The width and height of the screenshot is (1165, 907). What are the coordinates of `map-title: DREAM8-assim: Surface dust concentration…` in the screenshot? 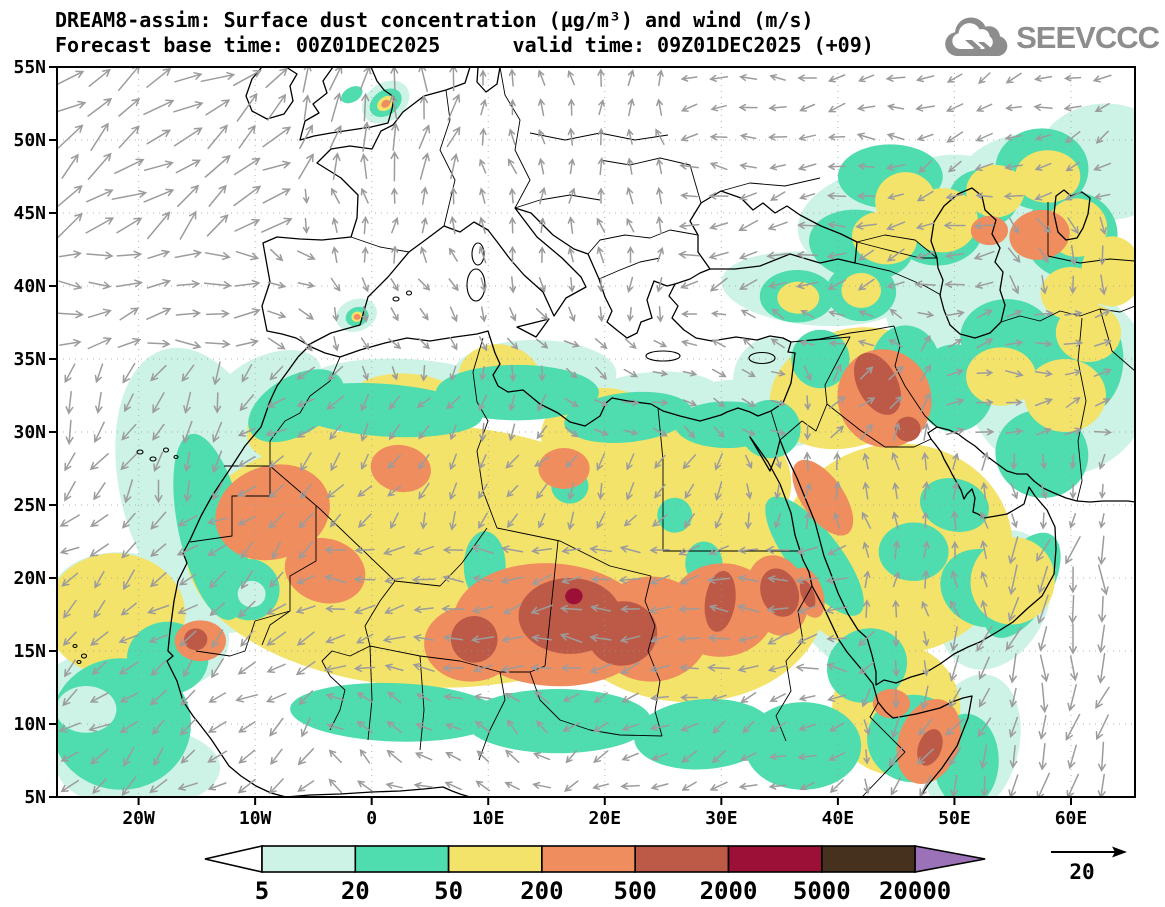 It's located at (434, 20).